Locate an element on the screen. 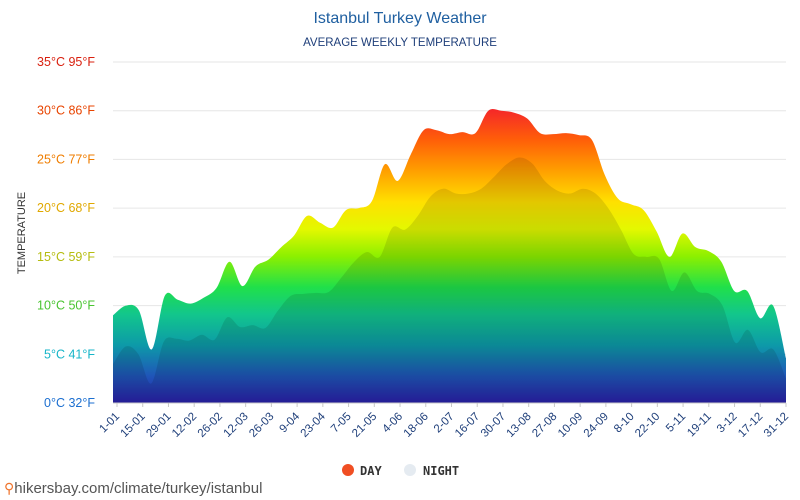 This screenshot has width=800, height=500. x-tick-label: 29-01 is located at coordinates (158, 425).